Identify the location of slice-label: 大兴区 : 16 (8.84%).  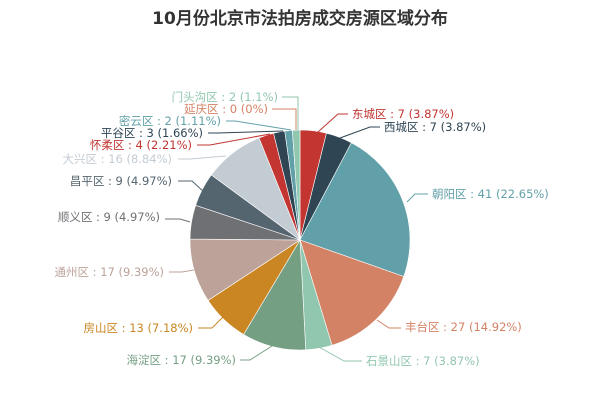
(117, 159).